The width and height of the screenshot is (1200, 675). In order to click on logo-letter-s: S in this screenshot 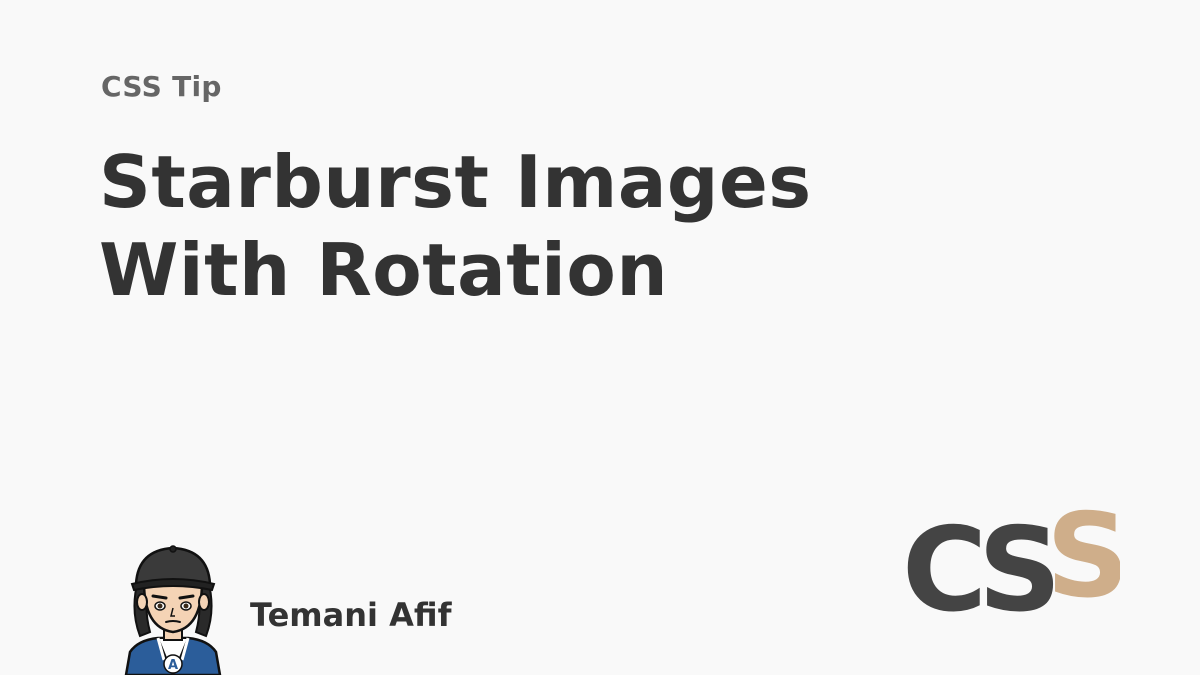, I will do `click(1020, 566)`.